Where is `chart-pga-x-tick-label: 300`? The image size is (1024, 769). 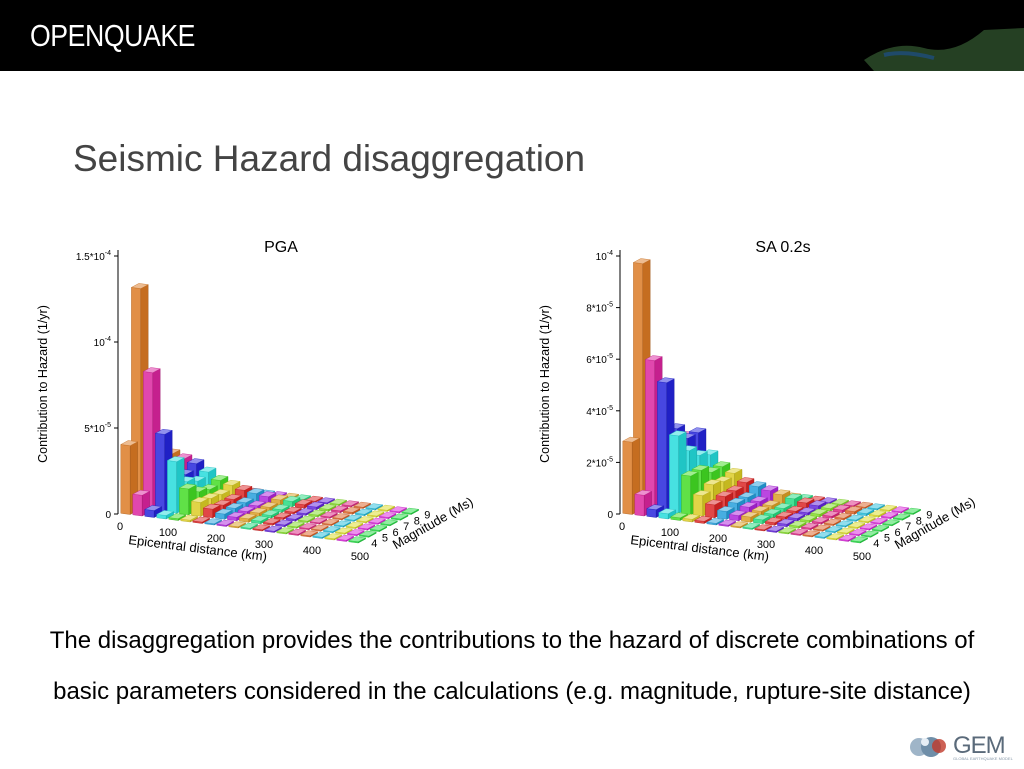
chart-pga-x-tick-label: 300 is located at coordinates (264, 545).